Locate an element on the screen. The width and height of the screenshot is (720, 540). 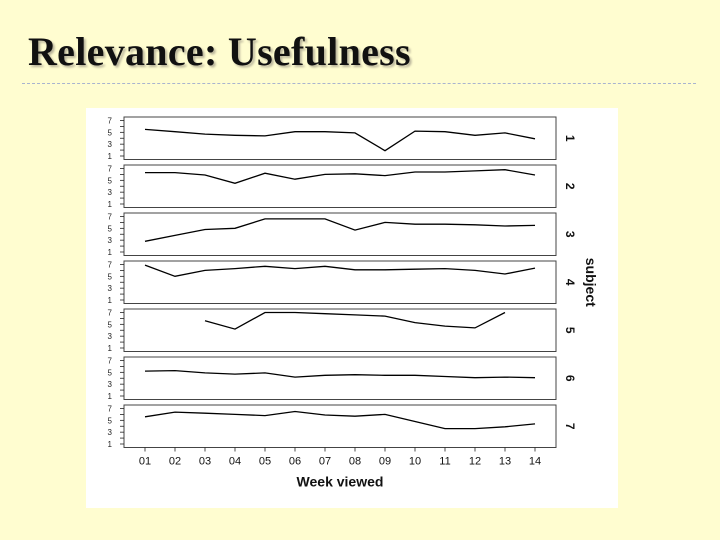
panel-subject-4: 1 3 5 7 4 is located at coordinates (342, 282).